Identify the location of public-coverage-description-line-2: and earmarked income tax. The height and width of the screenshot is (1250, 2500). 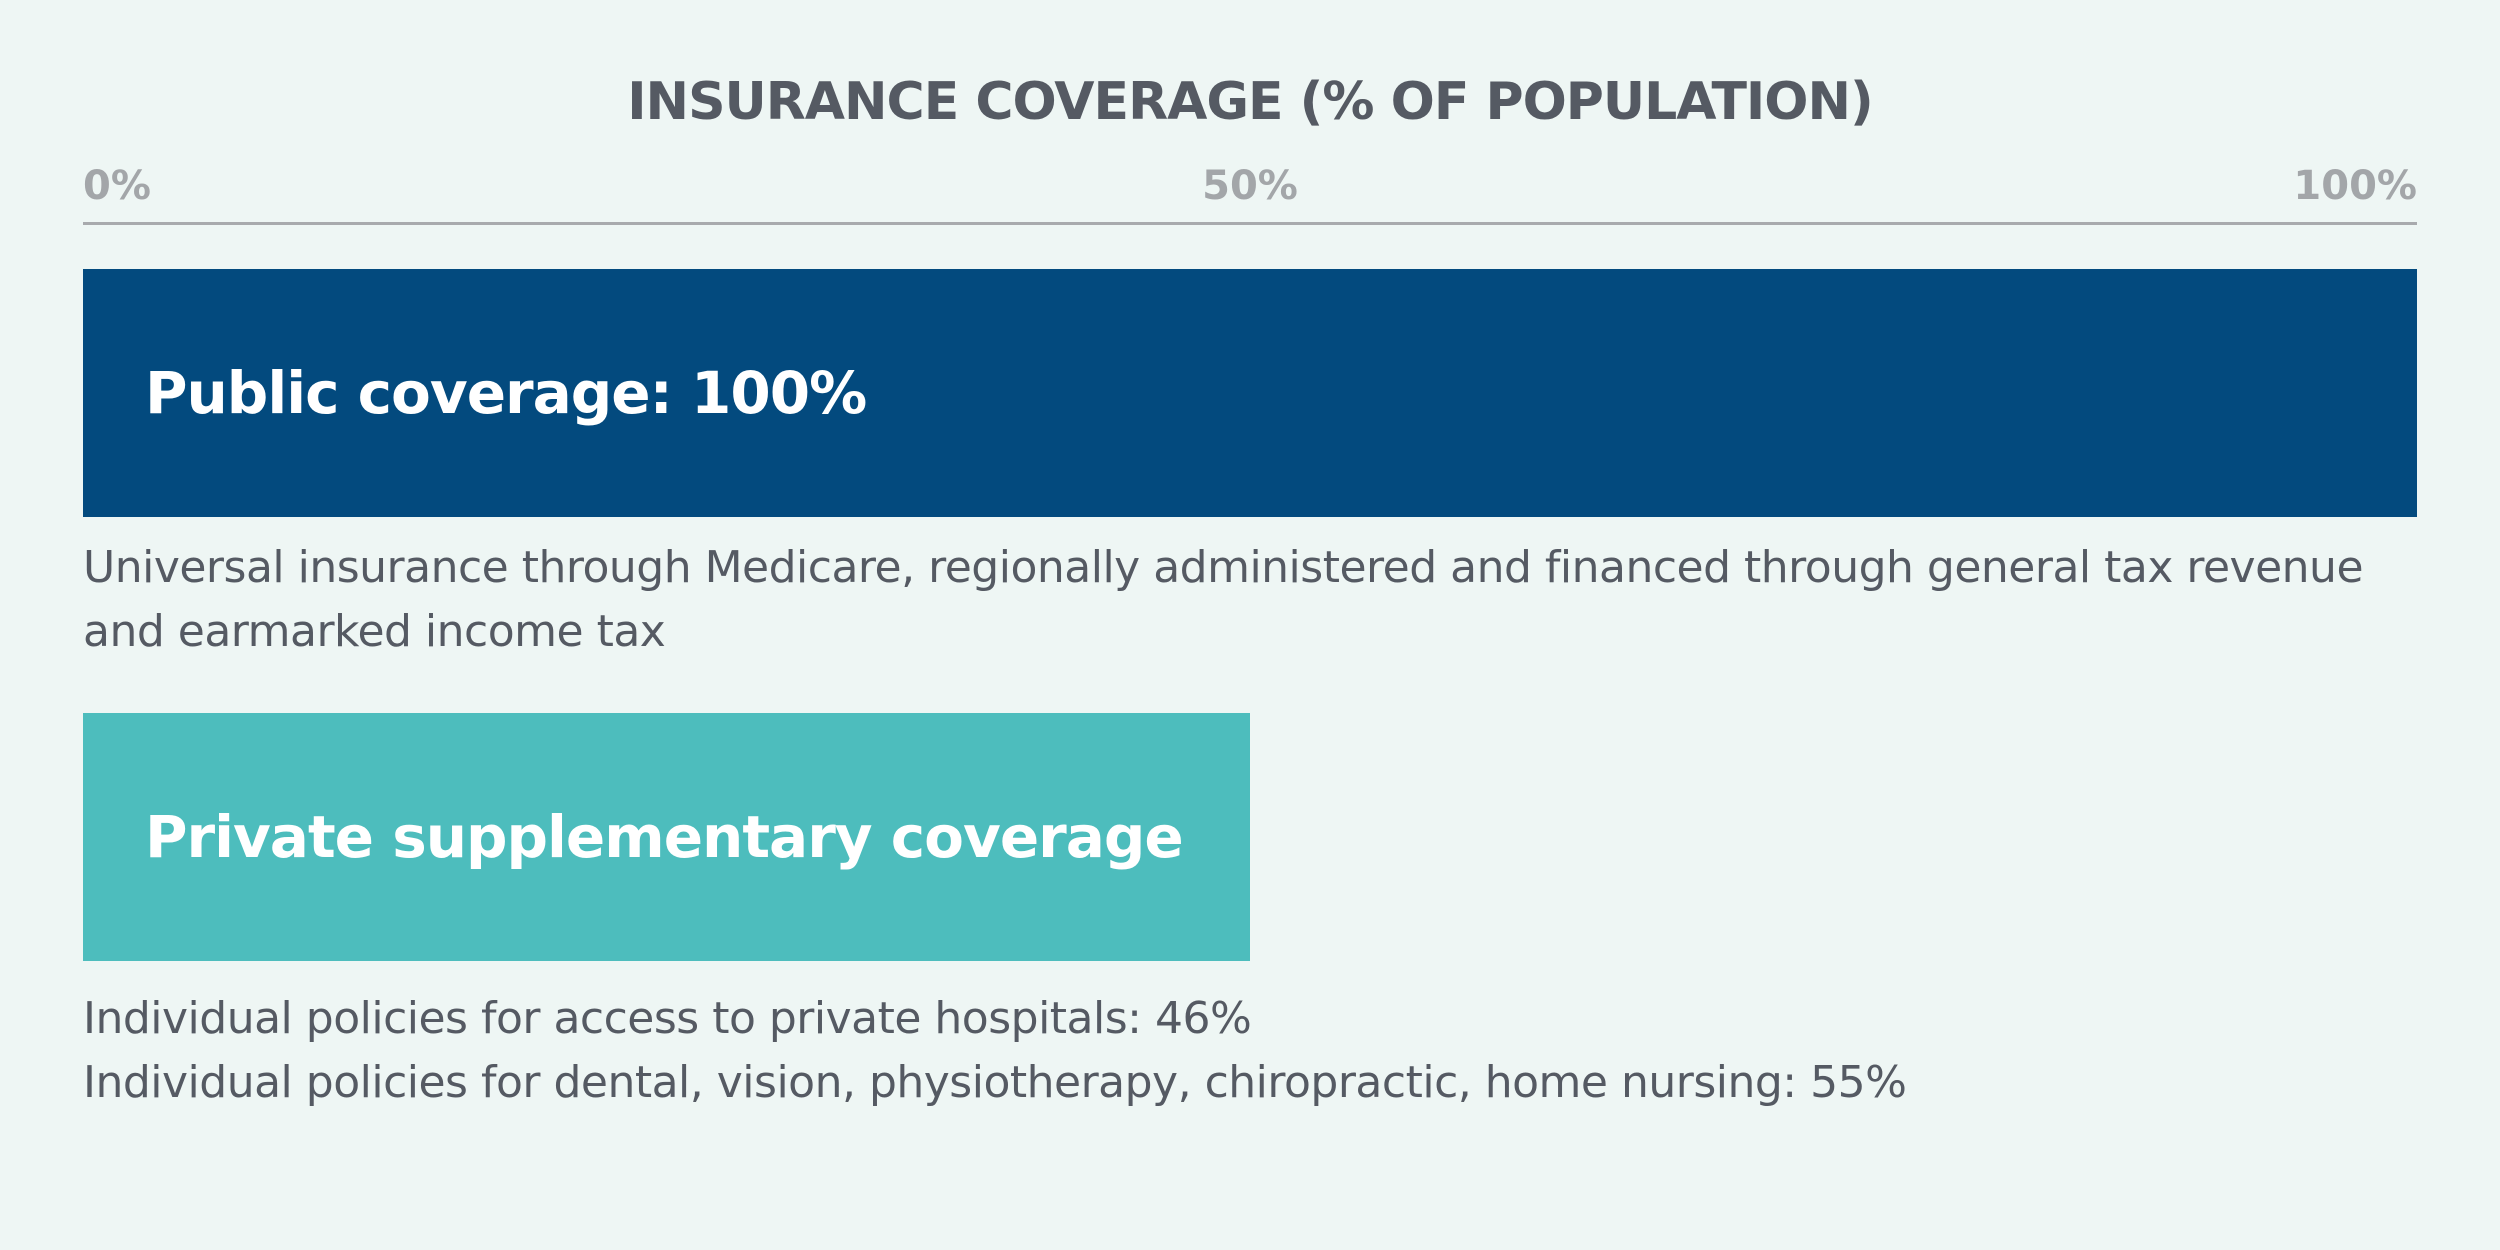
(374, 631).